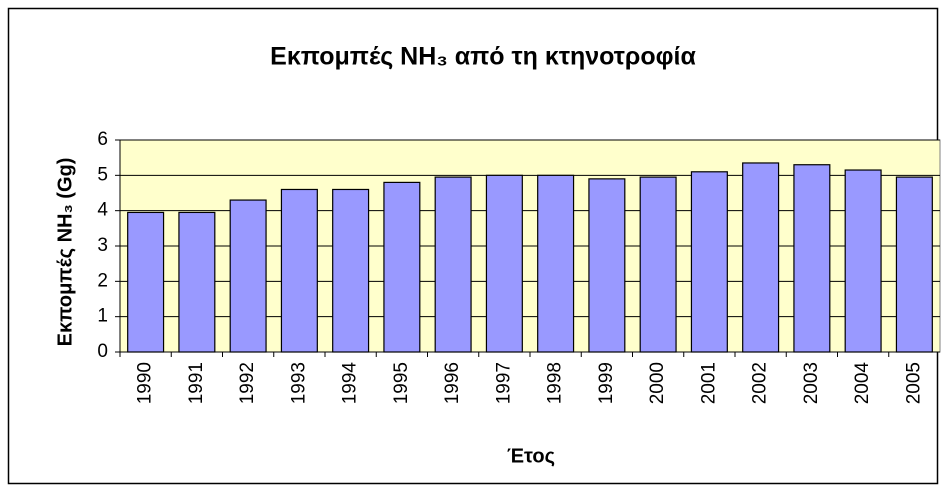 The image size is (946, 492). What do you see at coordinates (708, 383) in the screenshot?
I see `x-tick-label: 2001` at bounding box center [708, 383].